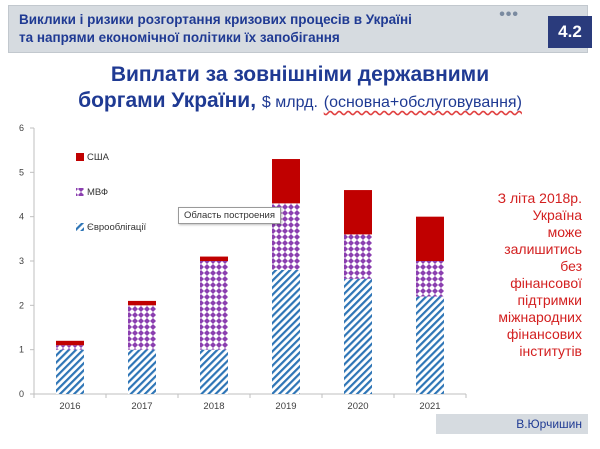  I want to click on bar-usa-2016, so click(70, 343).